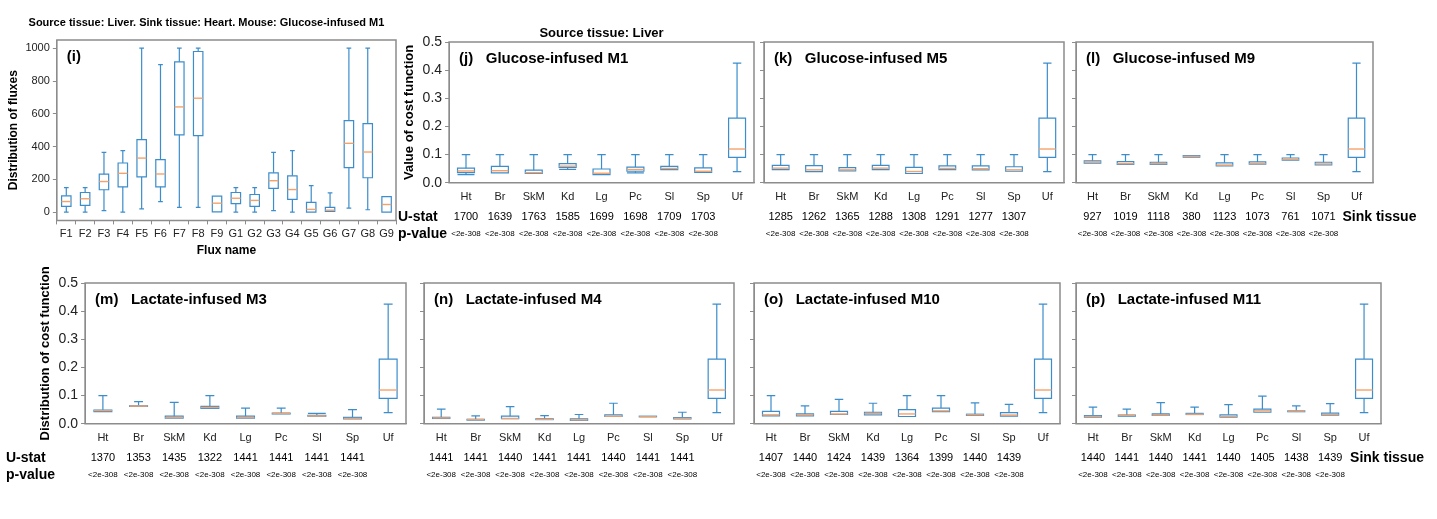 The width and height of the screenshot is (1437, 519). What do you see at coordinates (1323, 215) in the screenshot?
I see `text: 1071` at bounding box center [1323, 215].